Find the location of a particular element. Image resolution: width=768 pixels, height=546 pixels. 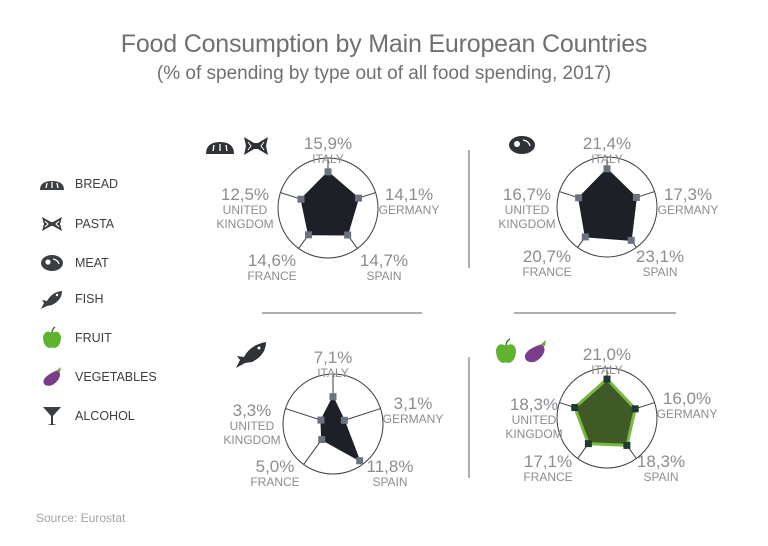

legend-item-fruit: FRUIT is located at coordinates (138, 339).